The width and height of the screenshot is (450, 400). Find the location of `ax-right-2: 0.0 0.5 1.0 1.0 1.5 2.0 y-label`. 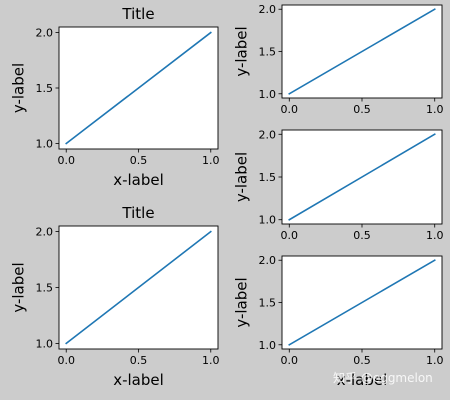

ax-right-2: 0.0 0.5 1.0 1.0 1.5 2.0 y-label is located at coordinates (338, 185).